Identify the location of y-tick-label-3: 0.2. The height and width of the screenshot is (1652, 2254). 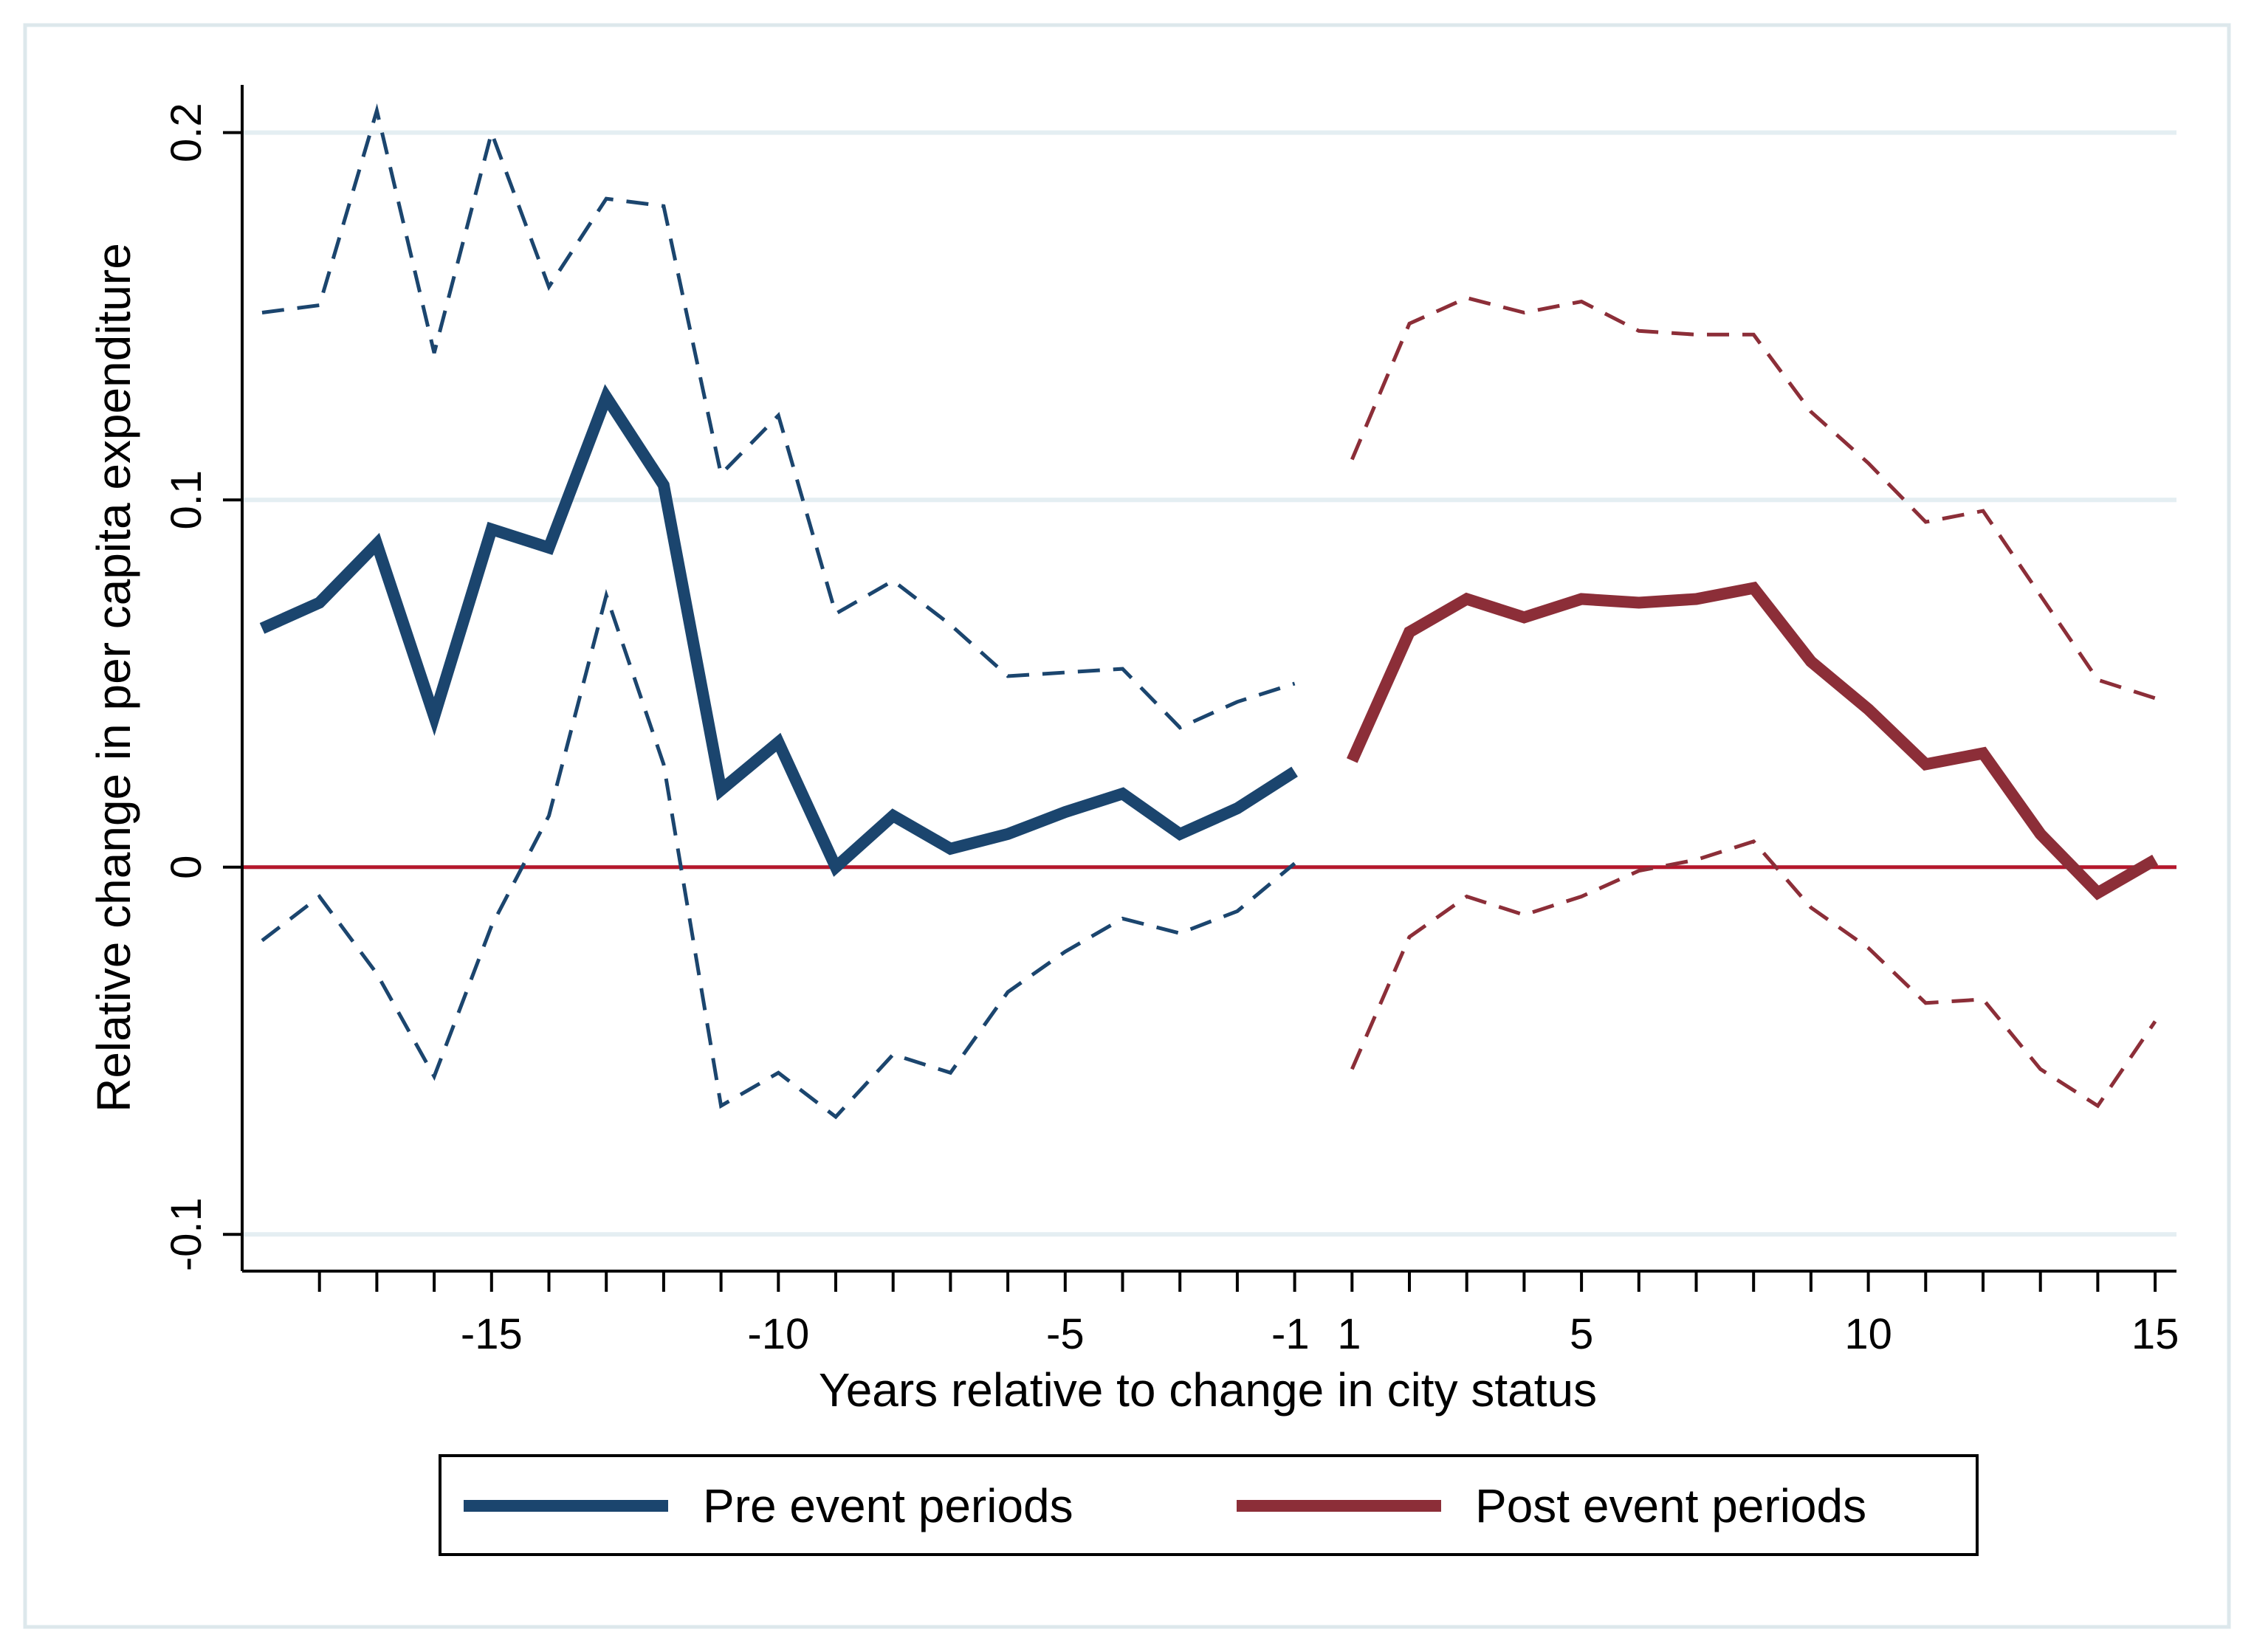
(186, 132).